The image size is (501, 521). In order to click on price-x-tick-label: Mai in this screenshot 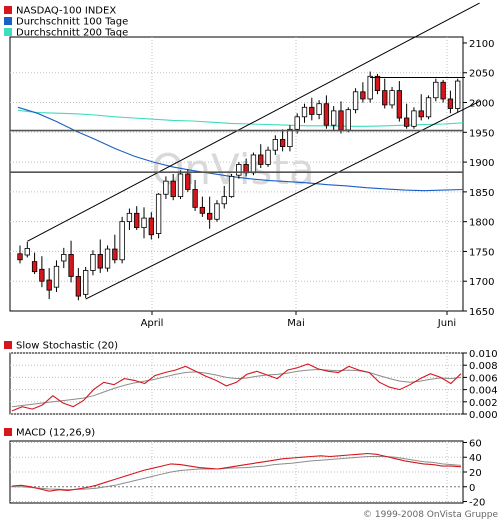, I will do `click(296, 323)`.